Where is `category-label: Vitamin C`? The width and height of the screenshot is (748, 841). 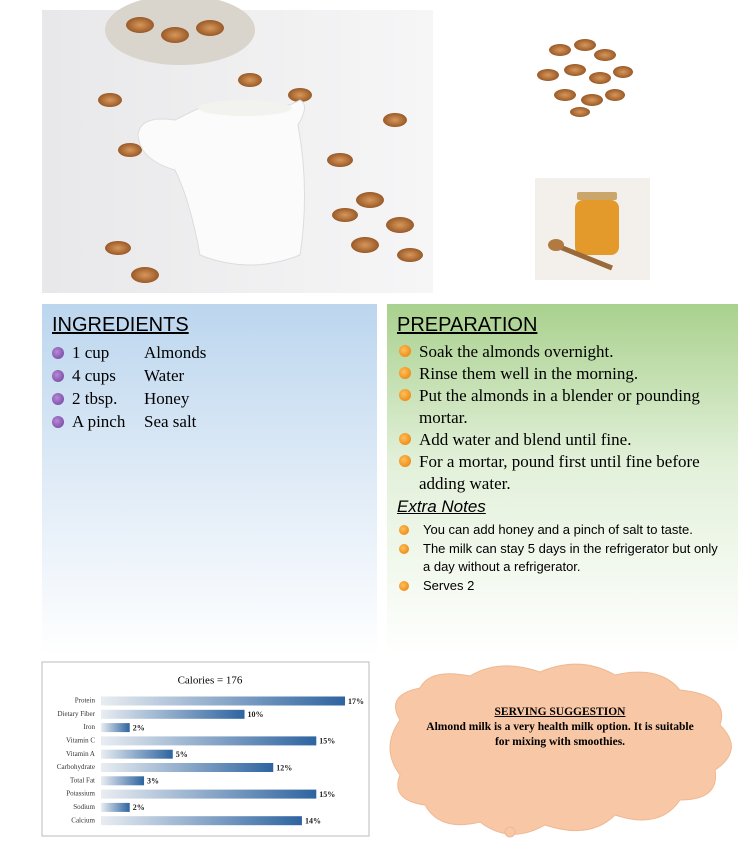
category-label: Vitamin C is located at coordinates (80, 741).